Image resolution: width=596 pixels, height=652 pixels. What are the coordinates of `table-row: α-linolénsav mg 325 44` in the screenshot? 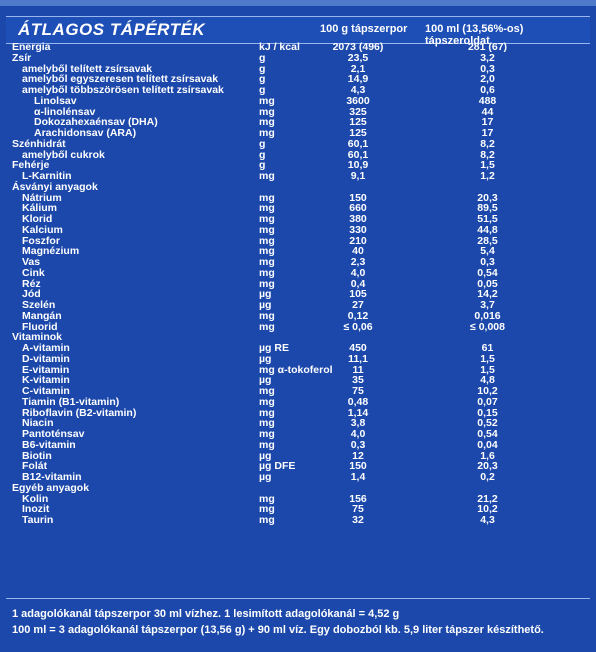 It's located at (298, 111).